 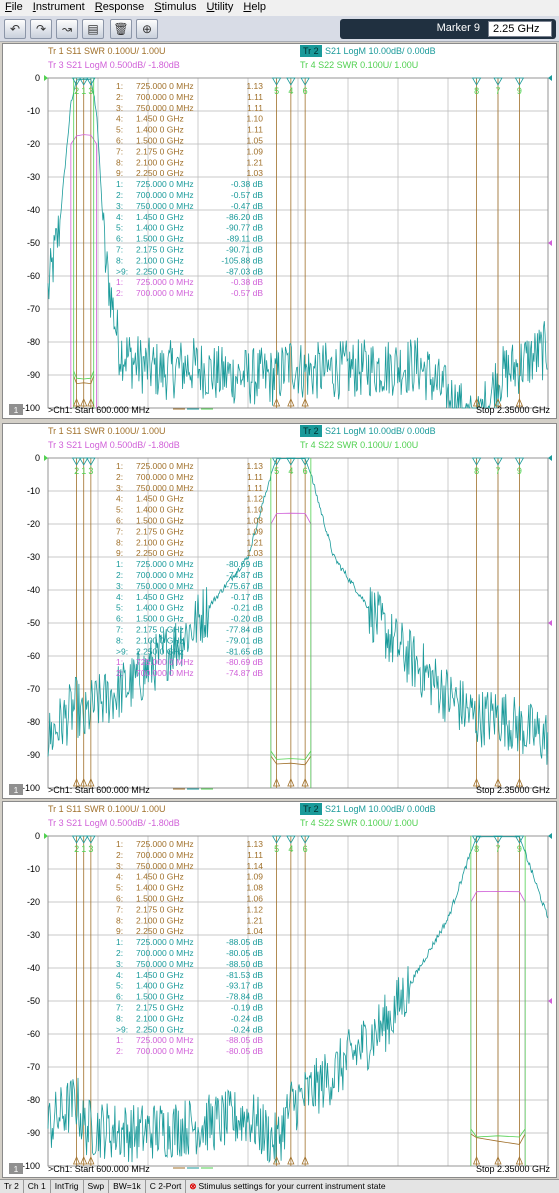 What do you see at coordinates (220, 7) in the screenshot?
I see `menu-utility: Utility` at bounding box center [220, 7].